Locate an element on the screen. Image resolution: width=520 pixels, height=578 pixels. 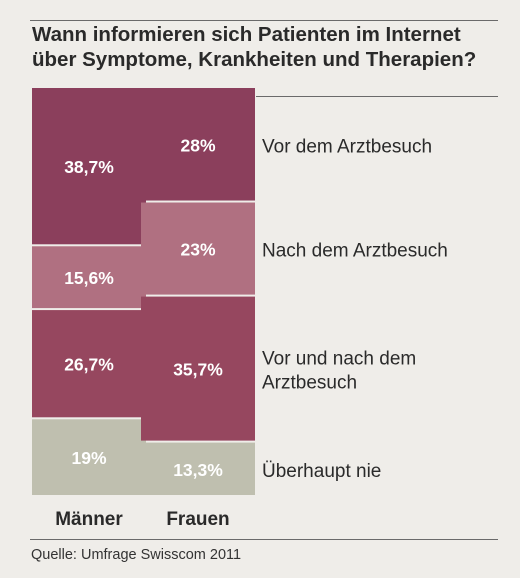
value-label-frauen-1: 23% is located at coordinates (197, 250).